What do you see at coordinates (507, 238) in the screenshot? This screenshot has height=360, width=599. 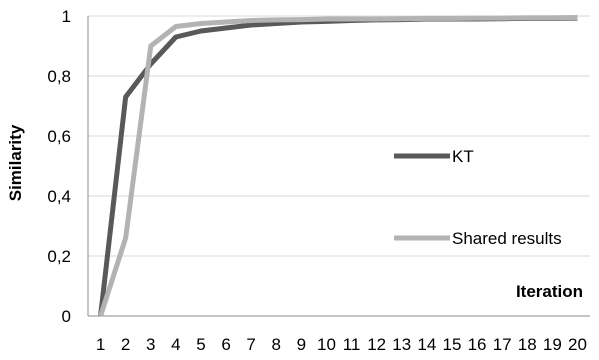 I see `legend-label: Shared results` at bounding box center [507, 238].